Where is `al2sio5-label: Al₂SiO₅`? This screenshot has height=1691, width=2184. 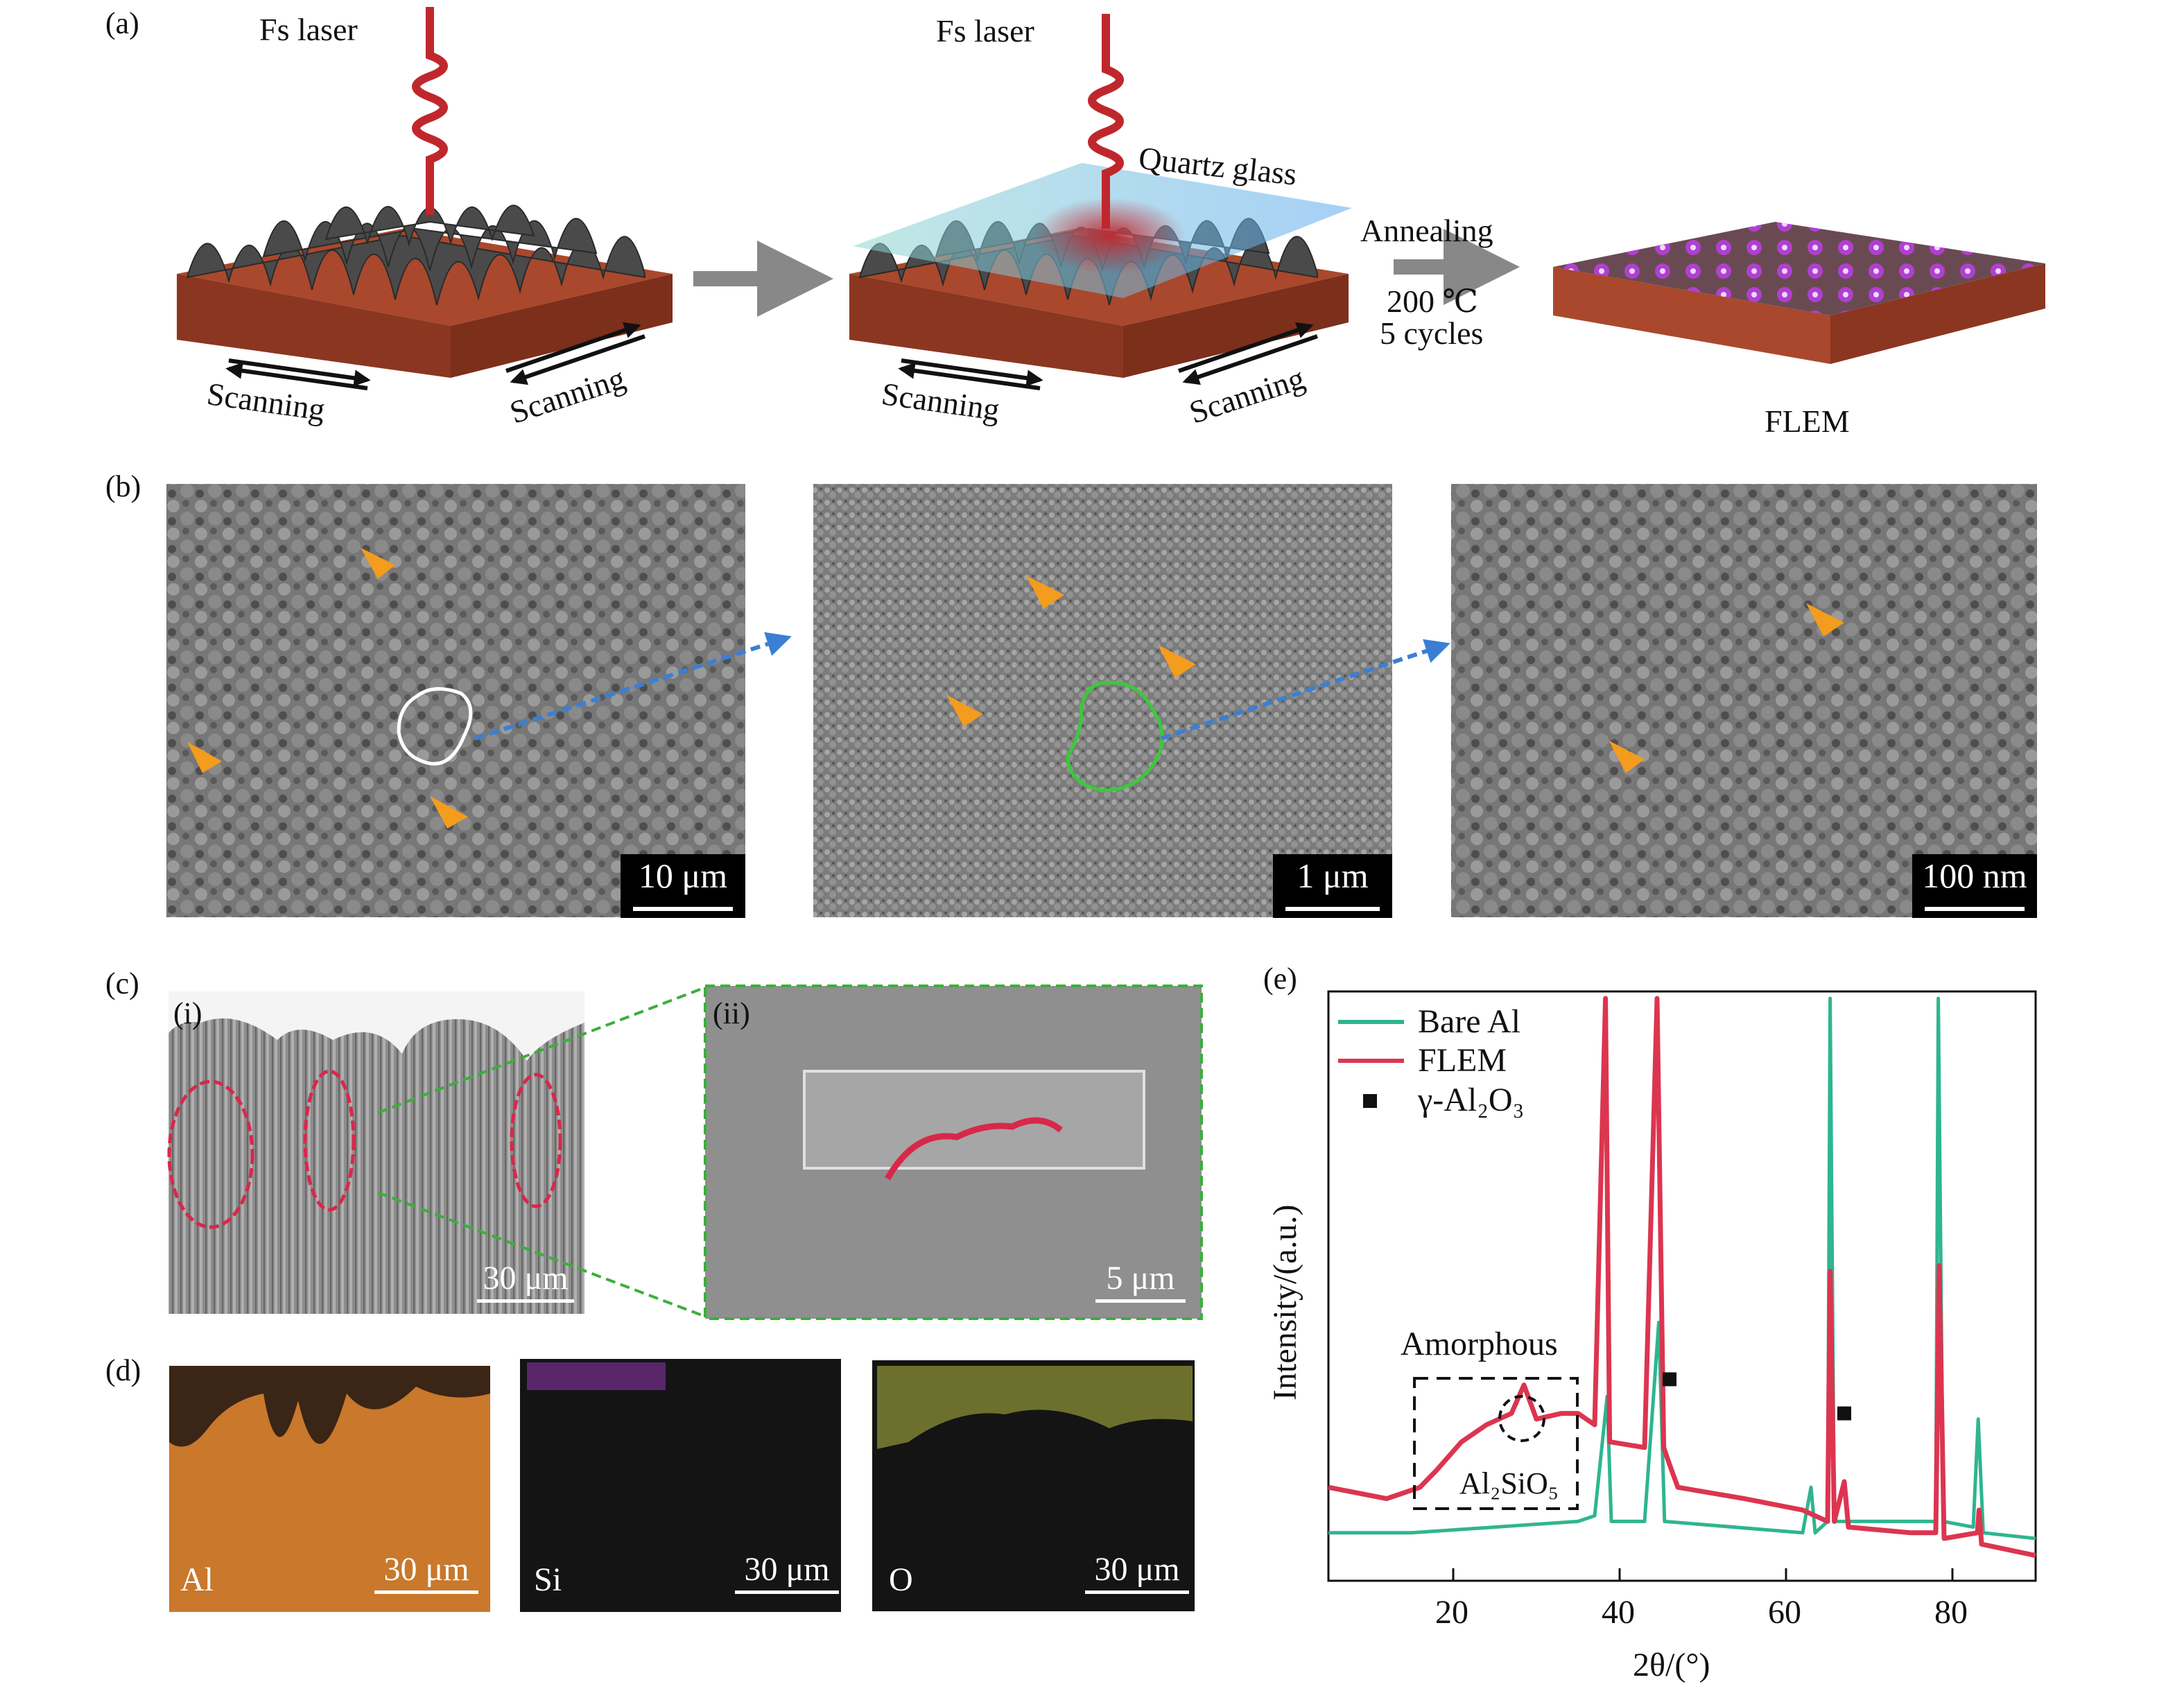
al2sio5-label: Al₂SiO₅ is located at coordinates (1509, 1483).